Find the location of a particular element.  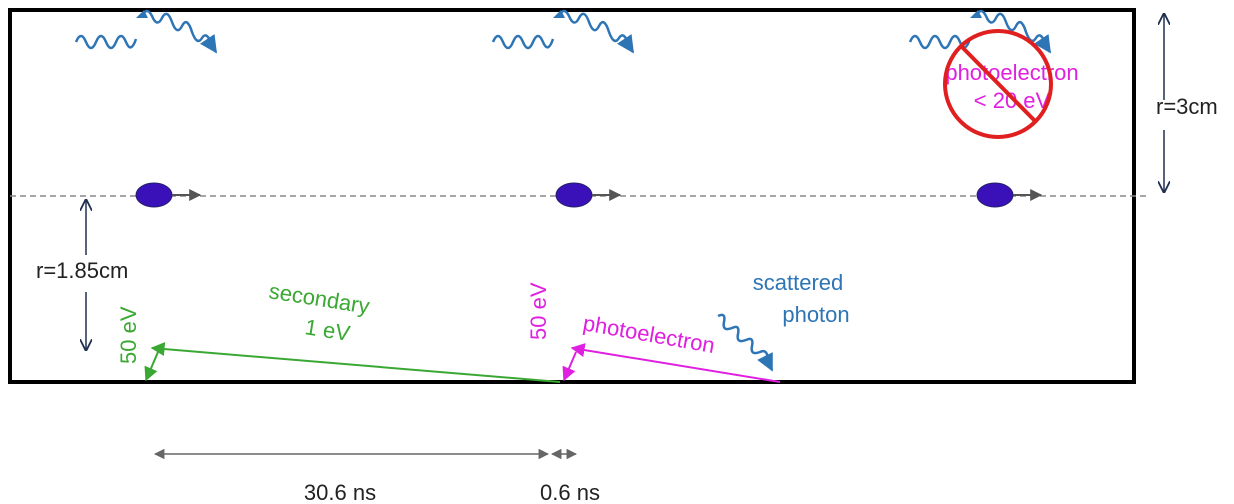

energy-left-label: 50 eV is located at coordinates (128, 335).